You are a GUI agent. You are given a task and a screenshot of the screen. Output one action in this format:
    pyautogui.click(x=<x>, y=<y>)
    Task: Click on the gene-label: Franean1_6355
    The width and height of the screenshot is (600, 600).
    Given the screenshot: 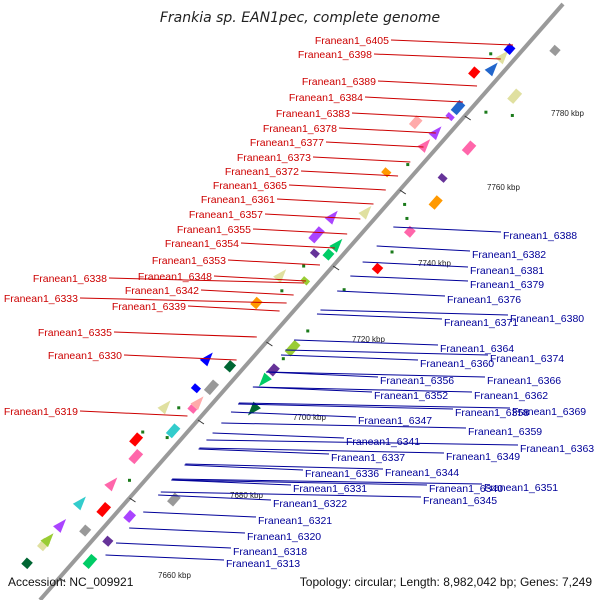 What is the action you would take?
    pyautogui.click(x=214, y=230)
    